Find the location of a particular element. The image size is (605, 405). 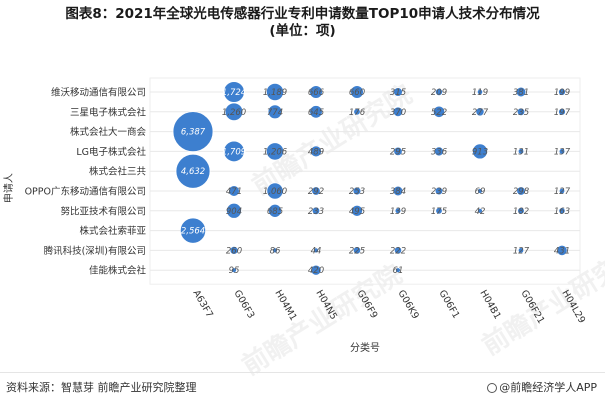

brand-text: @前瞻经济学人APP is located at coordinates (548, 387).